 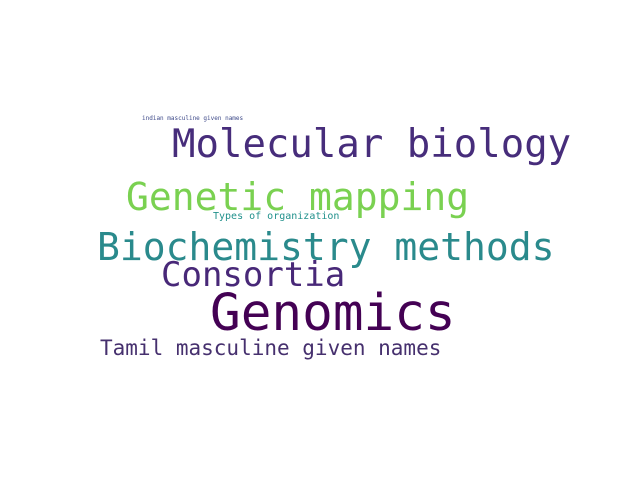 What do you see at coordinates (333, 313) in the screenshot?
I see `word-genomics: Genomics` at bounding box center [333, 313].